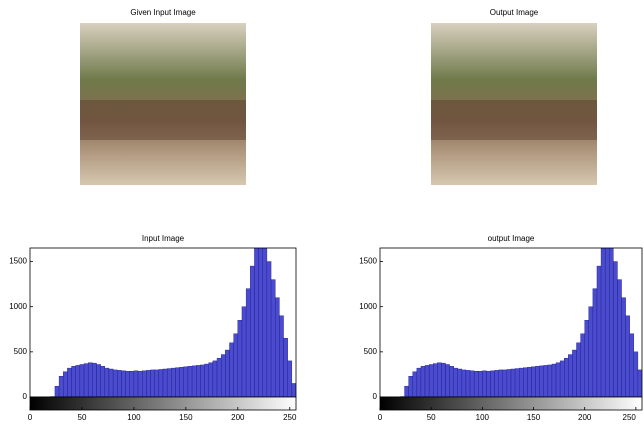 The image size is (644, 426). Describe the element at coordinates (585, 417) in the screenshot. I see `x-tick-label: 200` at that location.